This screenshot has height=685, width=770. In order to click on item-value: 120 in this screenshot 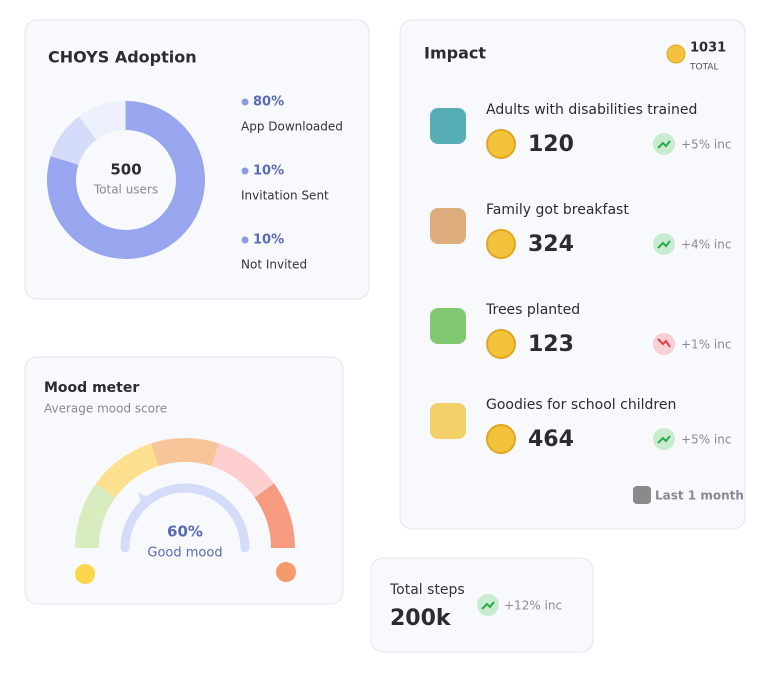, I will do `click(551, 144)`.